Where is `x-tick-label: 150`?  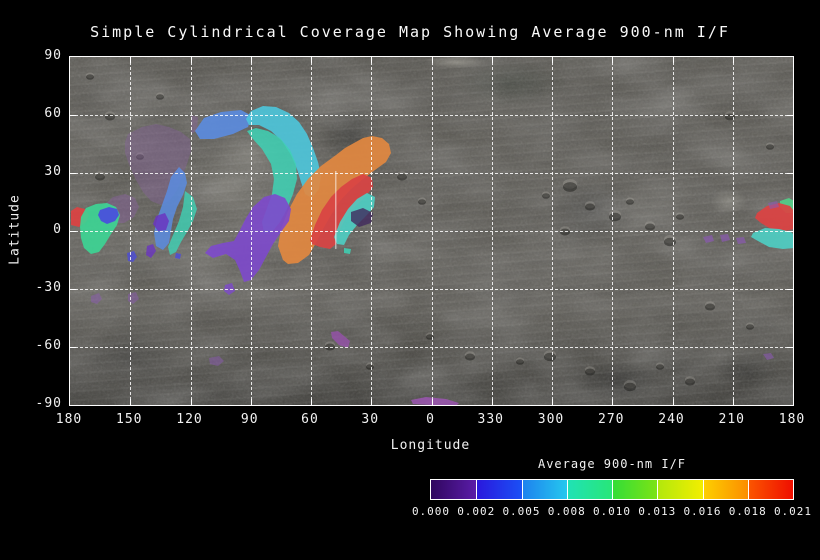 x-tick-label: 150 is located at coordinates (129, 419).